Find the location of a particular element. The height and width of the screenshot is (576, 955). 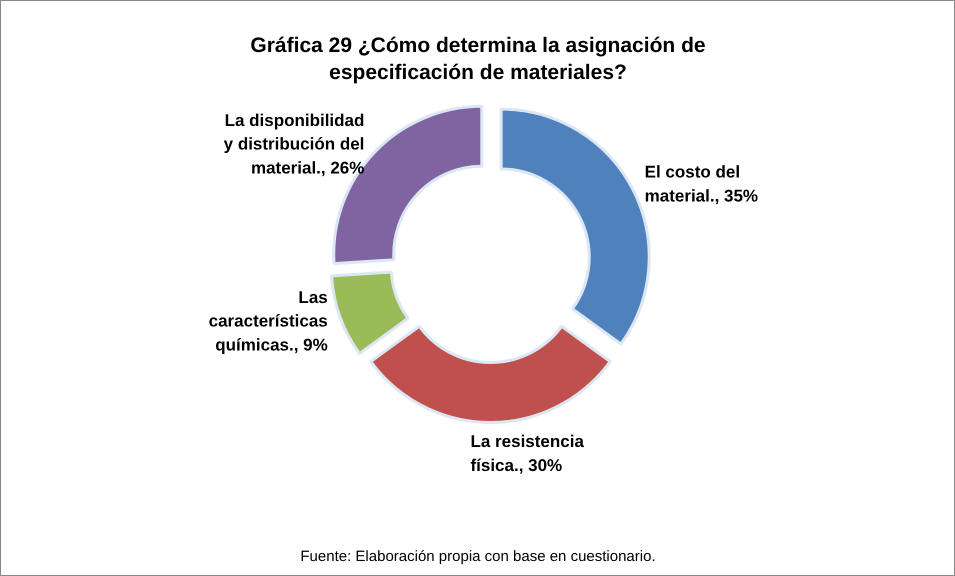

slice-label: La resistencia física., 30% is located at coordinates (527, 453).